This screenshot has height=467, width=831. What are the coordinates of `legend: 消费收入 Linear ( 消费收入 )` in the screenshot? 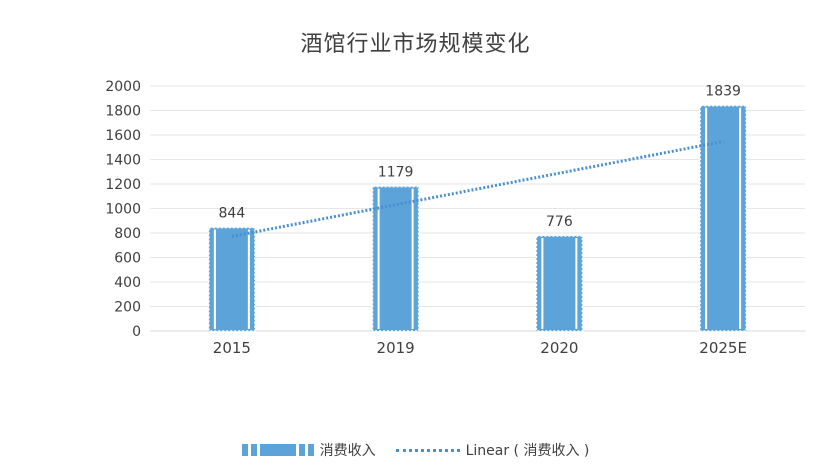 It's located at (415, 450).